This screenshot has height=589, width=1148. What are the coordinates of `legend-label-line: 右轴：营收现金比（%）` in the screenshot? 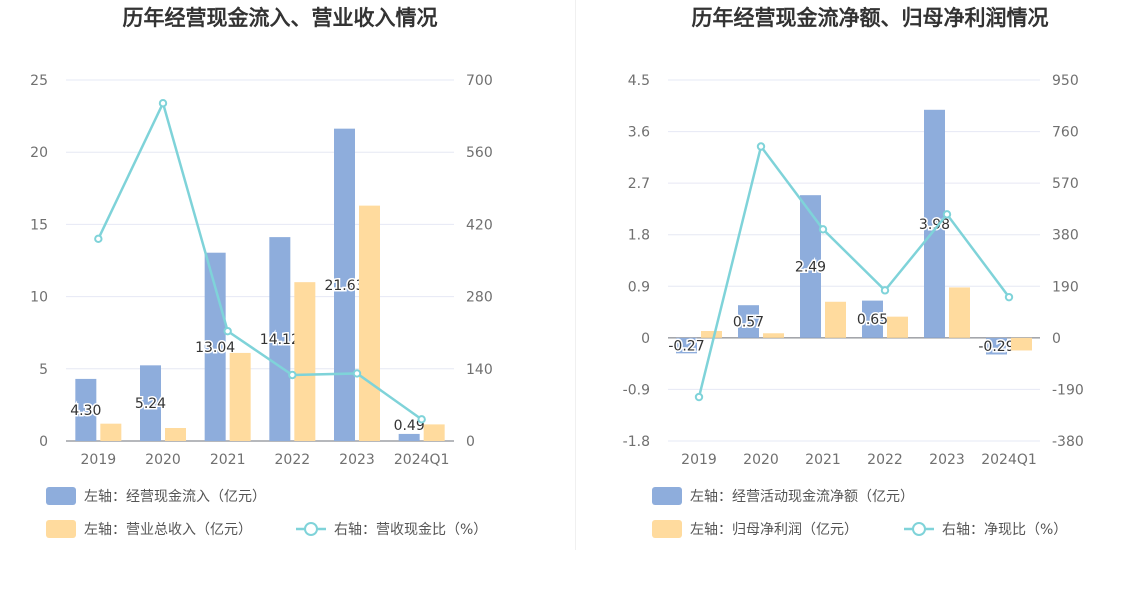 It's located at (410, 530).